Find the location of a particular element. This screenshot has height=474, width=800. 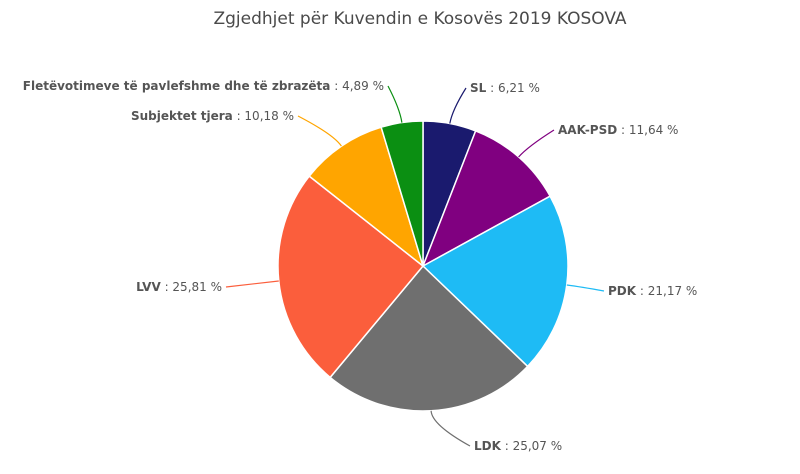

pie-slice-pdk is located at coordinates (495, 281).